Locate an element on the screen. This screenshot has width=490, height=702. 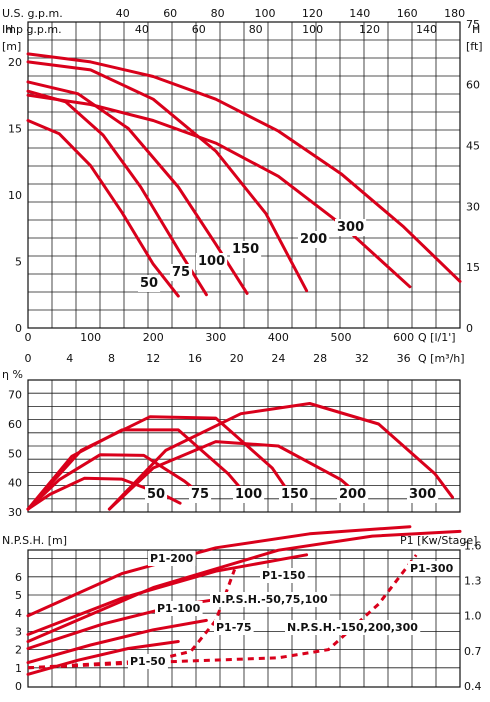
q-m3h-tick: 24 is located at coordinates (278, 358).